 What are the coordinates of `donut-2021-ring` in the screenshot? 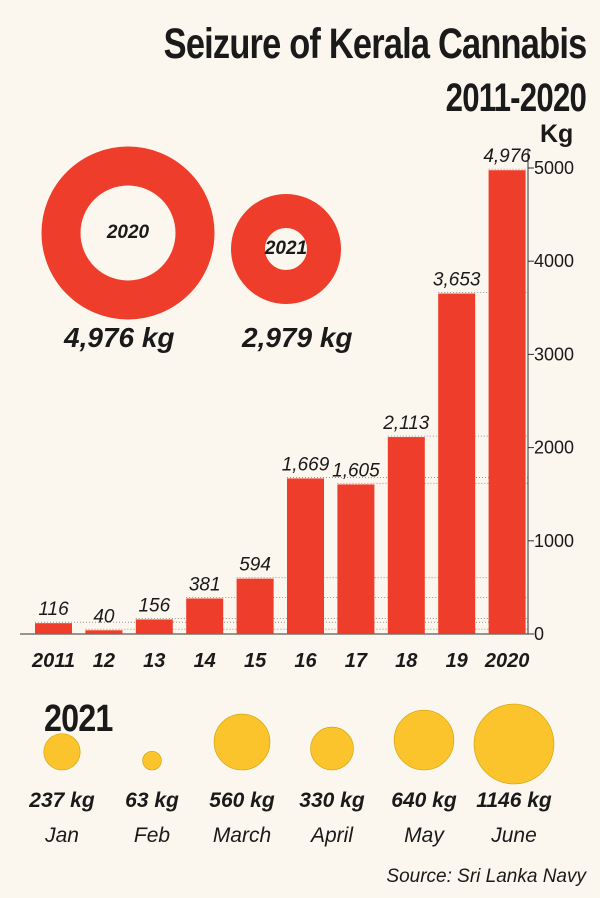 It's located at (286, 249).